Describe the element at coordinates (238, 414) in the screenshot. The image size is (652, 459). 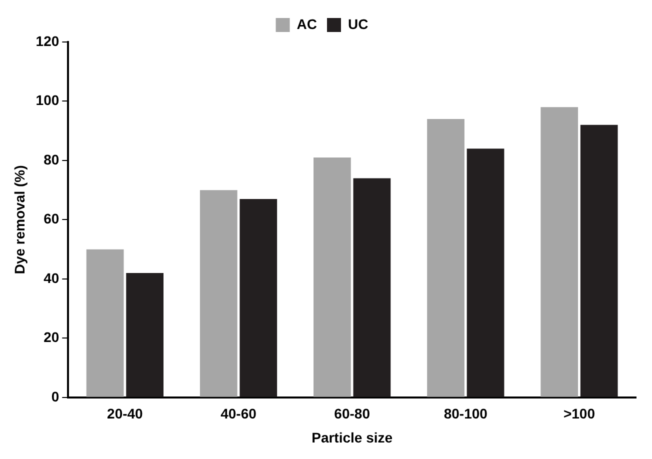
I see `x-tick-label: 40-60` at that location.